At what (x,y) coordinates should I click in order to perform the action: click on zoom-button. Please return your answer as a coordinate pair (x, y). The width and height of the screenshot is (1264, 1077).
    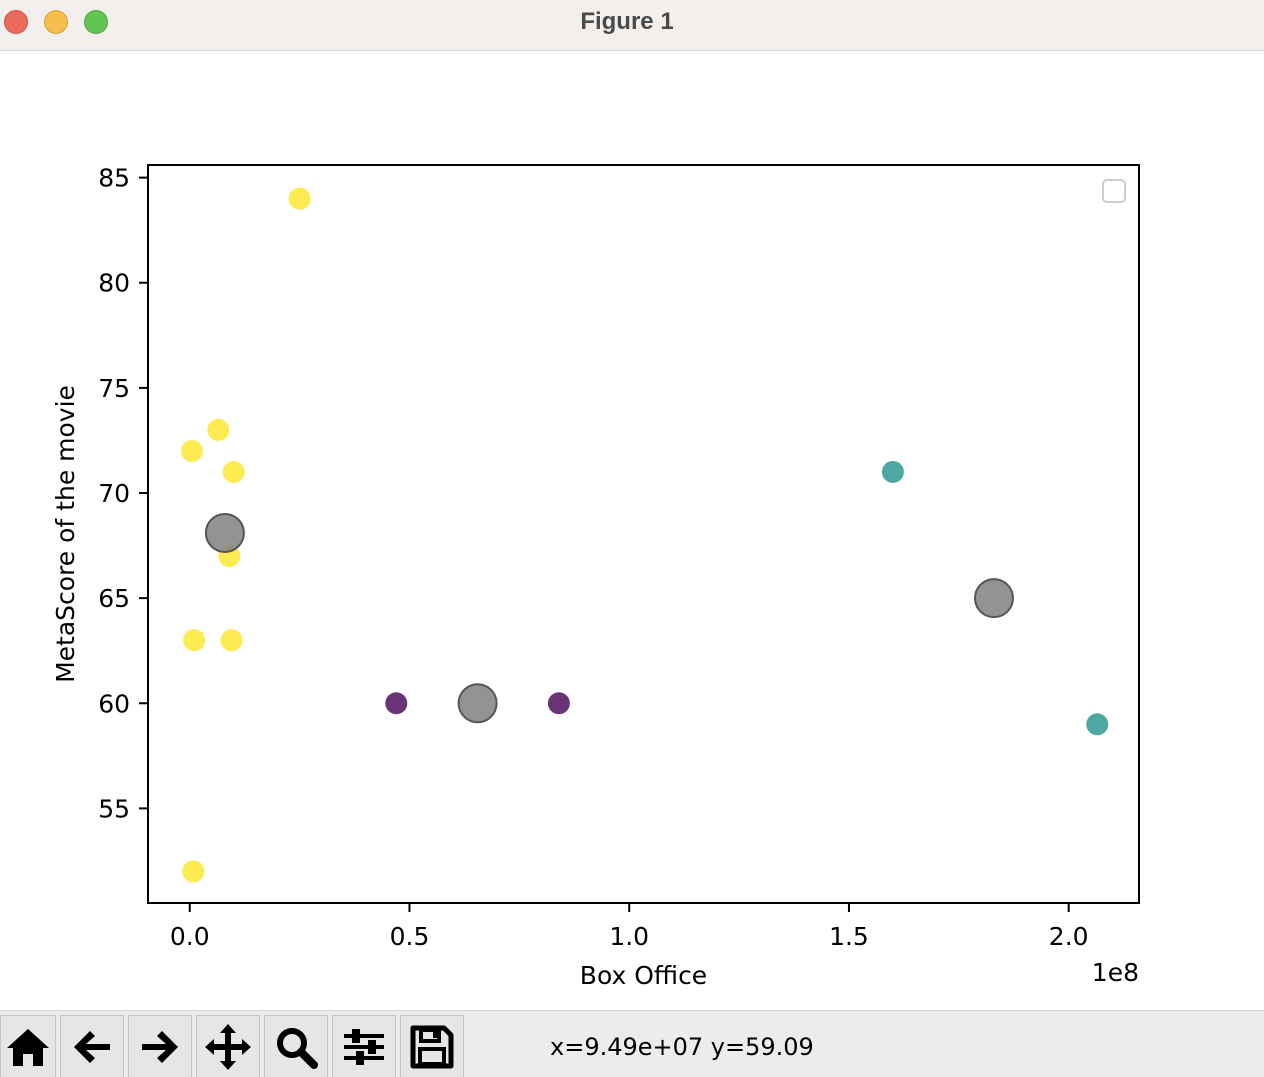
    Looking at the image, I should click on (296, 1046).